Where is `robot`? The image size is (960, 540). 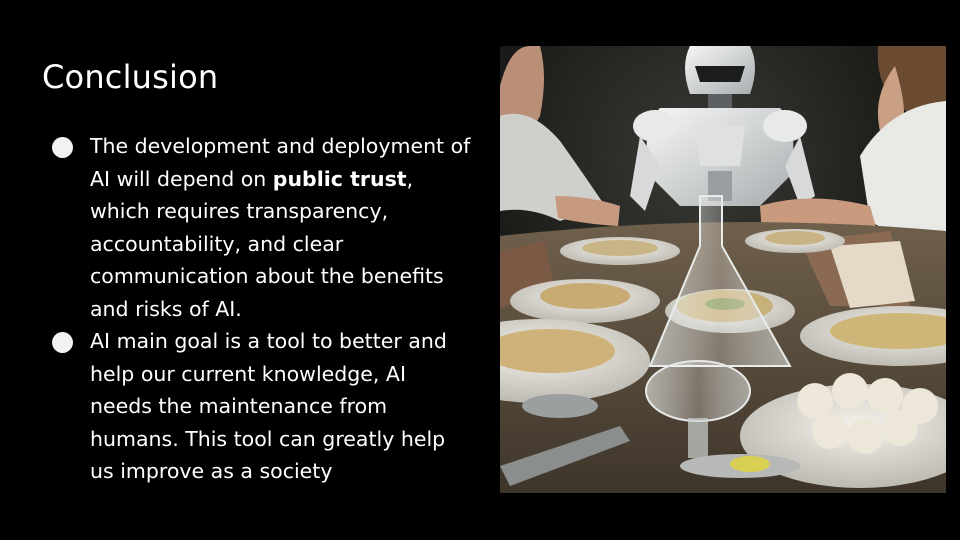 robot is located at coordinates (722, 128).